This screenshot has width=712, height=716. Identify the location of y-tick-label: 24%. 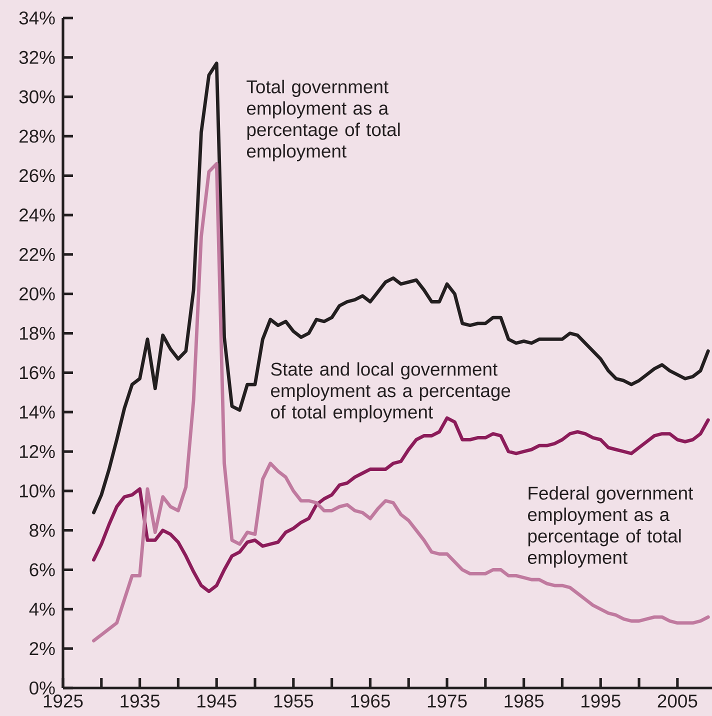
(37, 215).